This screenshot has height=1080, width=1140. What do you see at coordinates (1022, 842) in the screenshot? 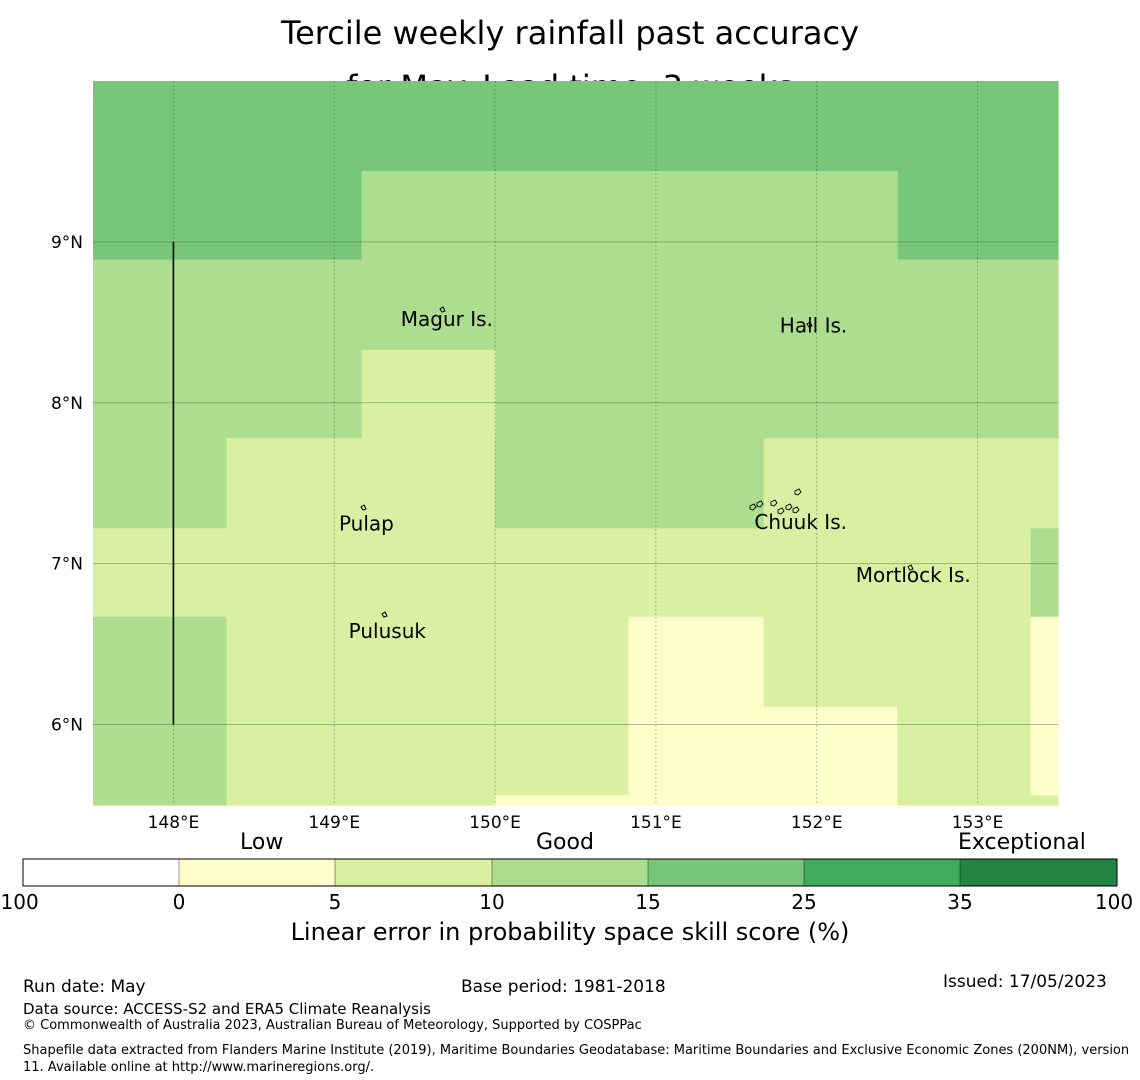
I see `colorbar-label-exceptional: Exceptional` at bounding box center [1022, 842].